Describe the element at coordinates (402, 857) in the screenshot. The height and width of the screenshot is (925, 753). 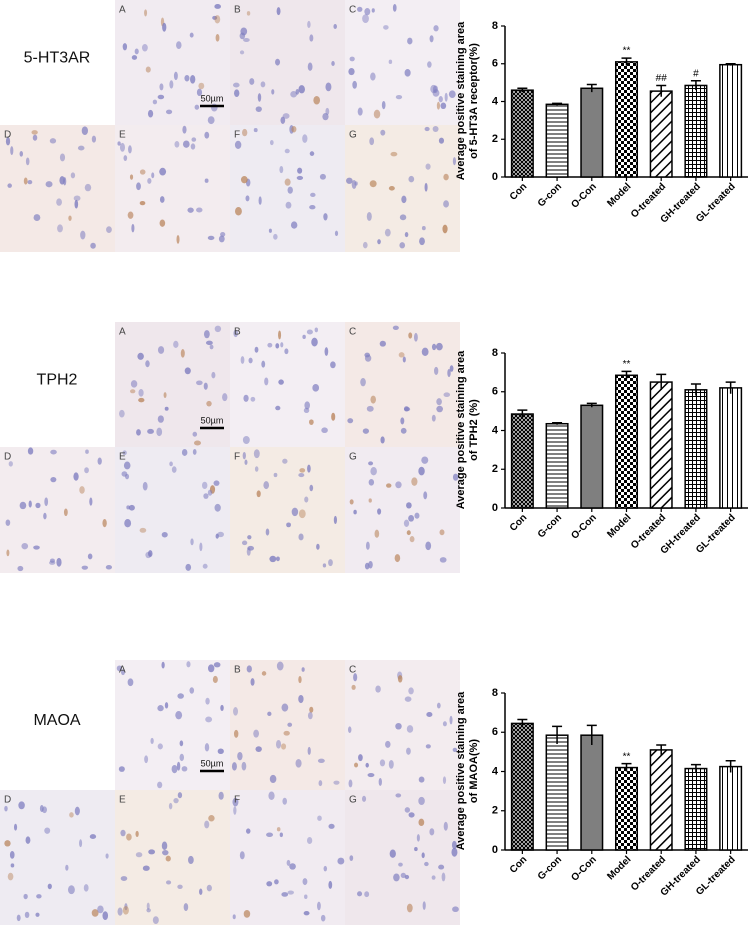
I see `micrograph` at that location.